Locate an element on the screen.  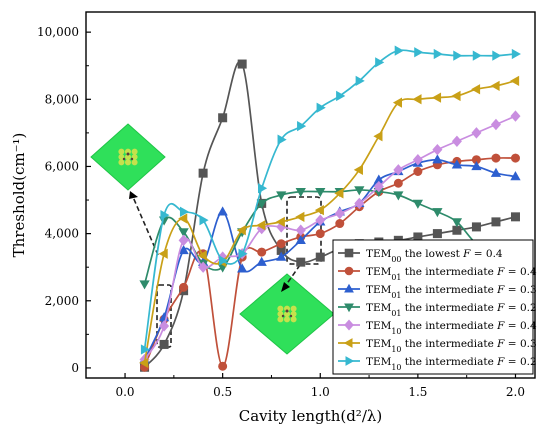
legend-entry-3: TEM01 the intermediate F = 0.3 is located at coordinates (437, 291).